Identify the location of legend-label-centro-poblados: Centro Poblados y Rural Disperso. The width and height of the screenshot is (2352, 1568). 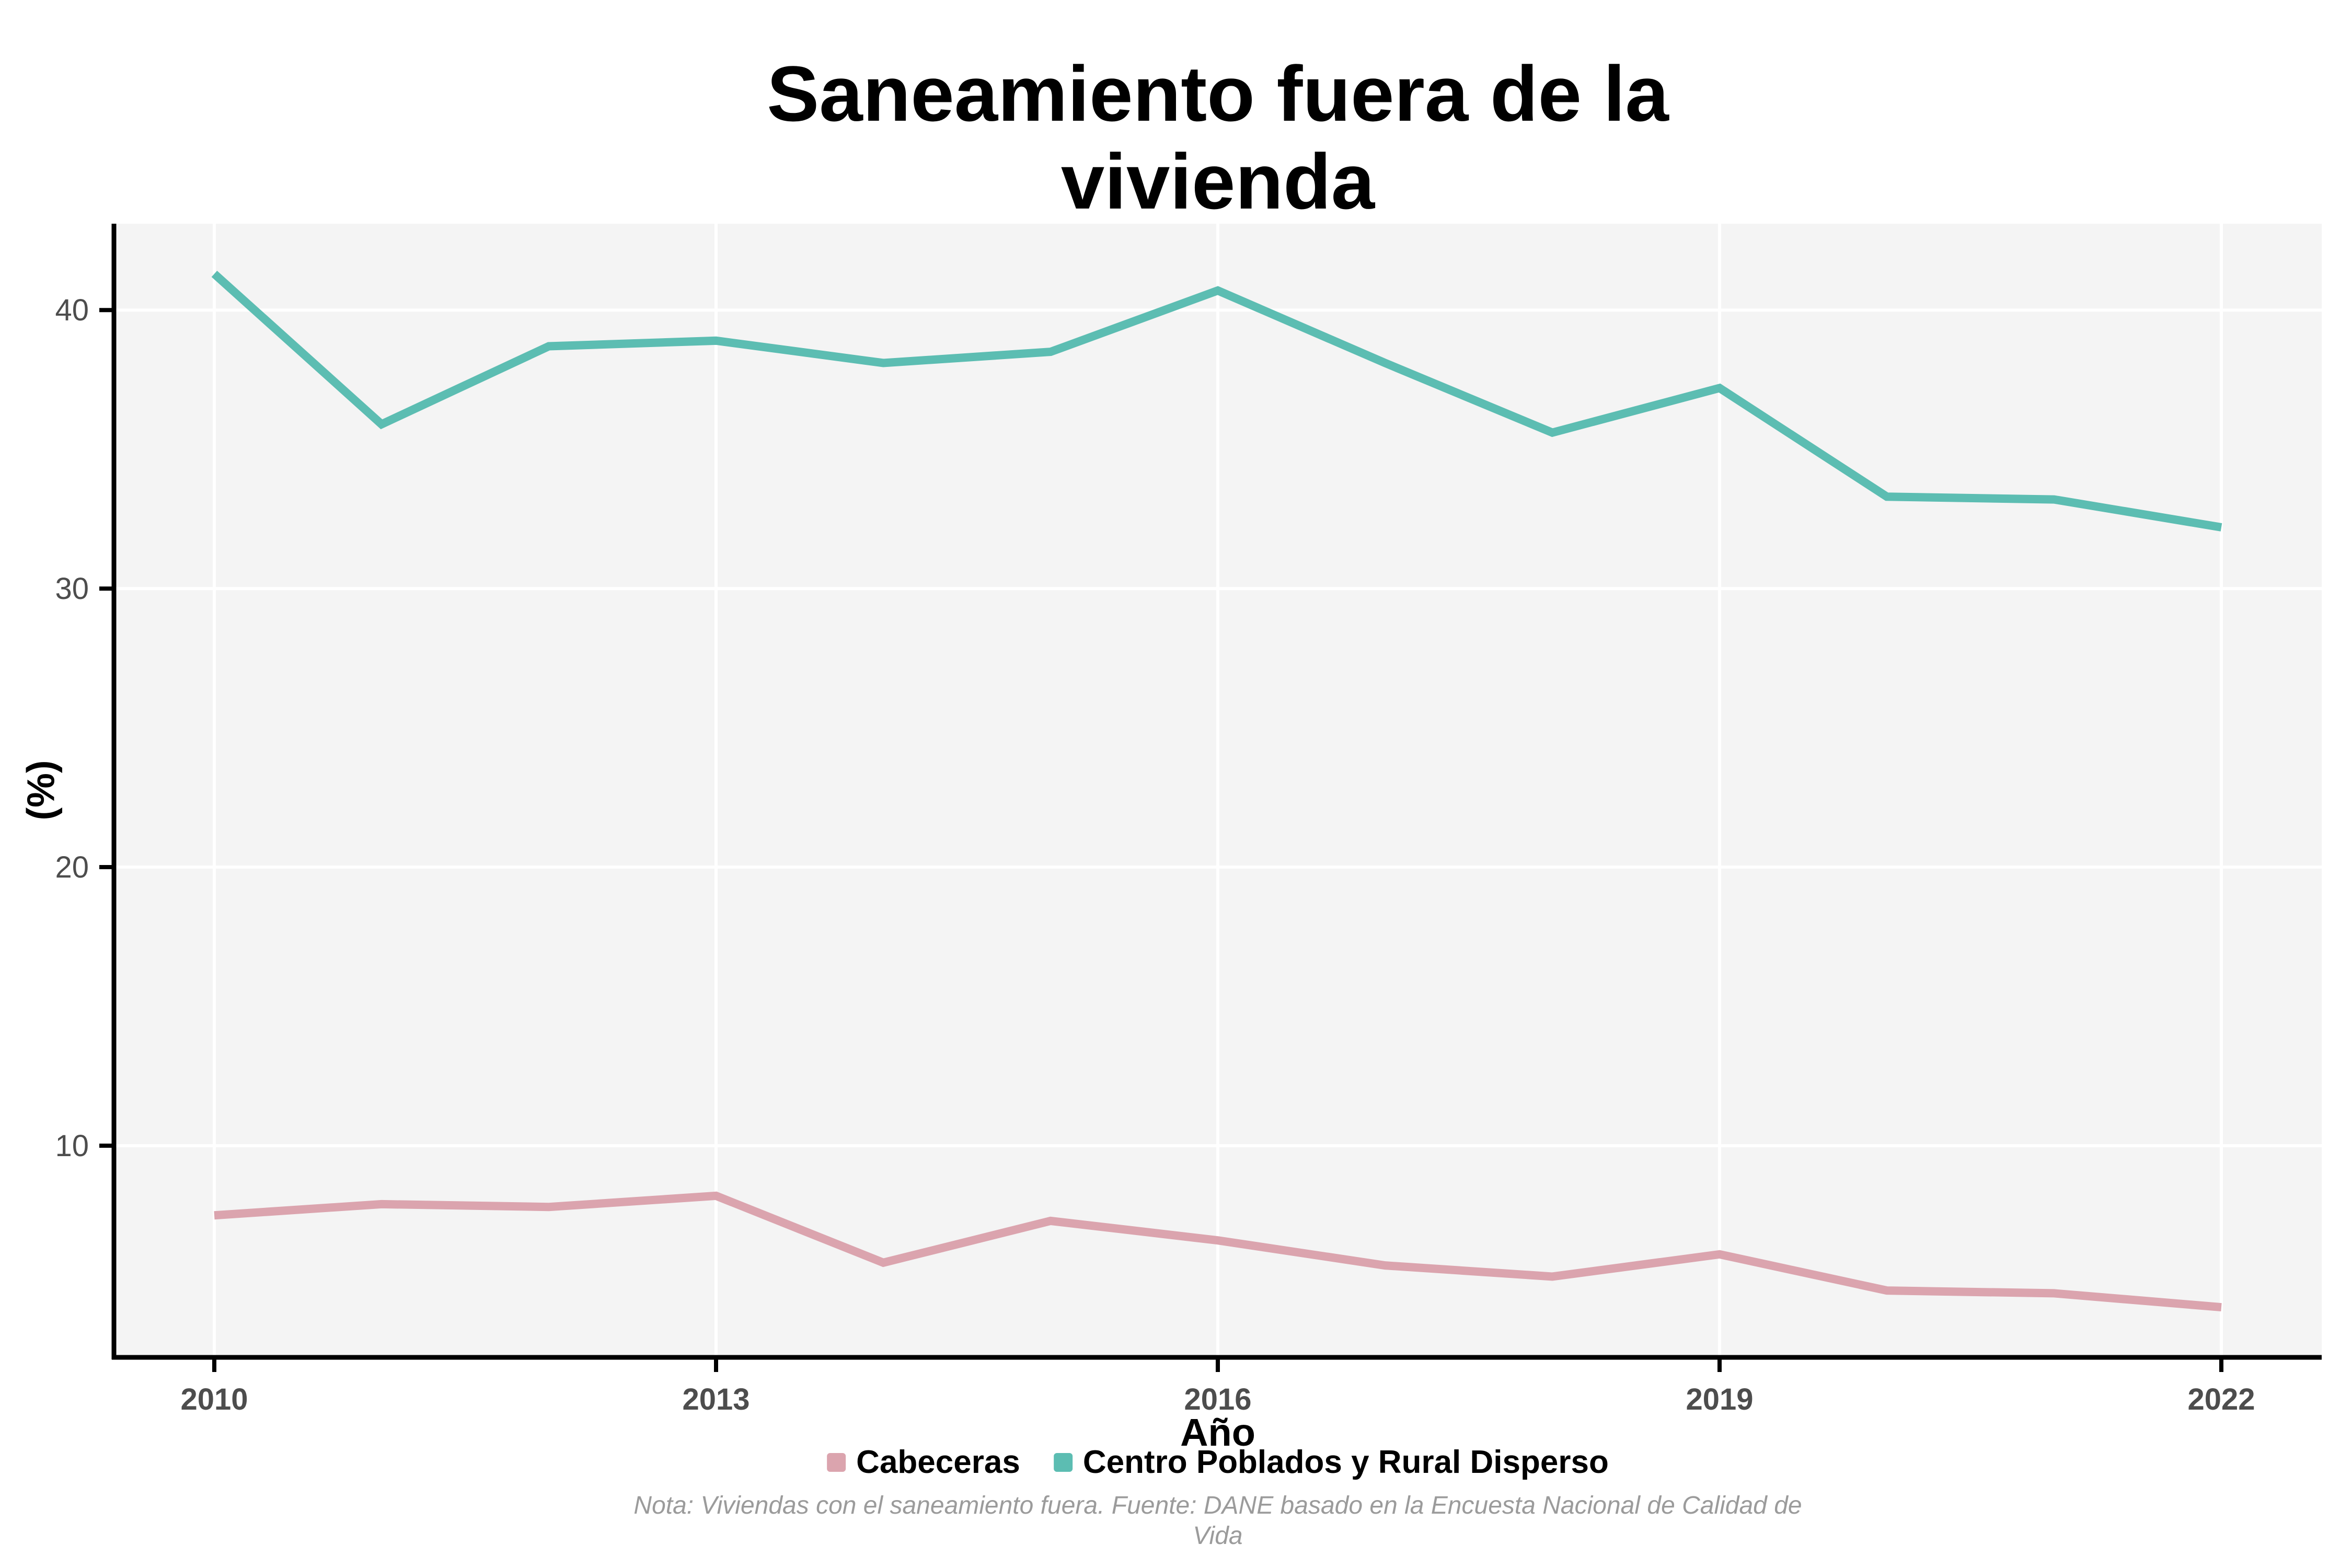
(1345, 1462).